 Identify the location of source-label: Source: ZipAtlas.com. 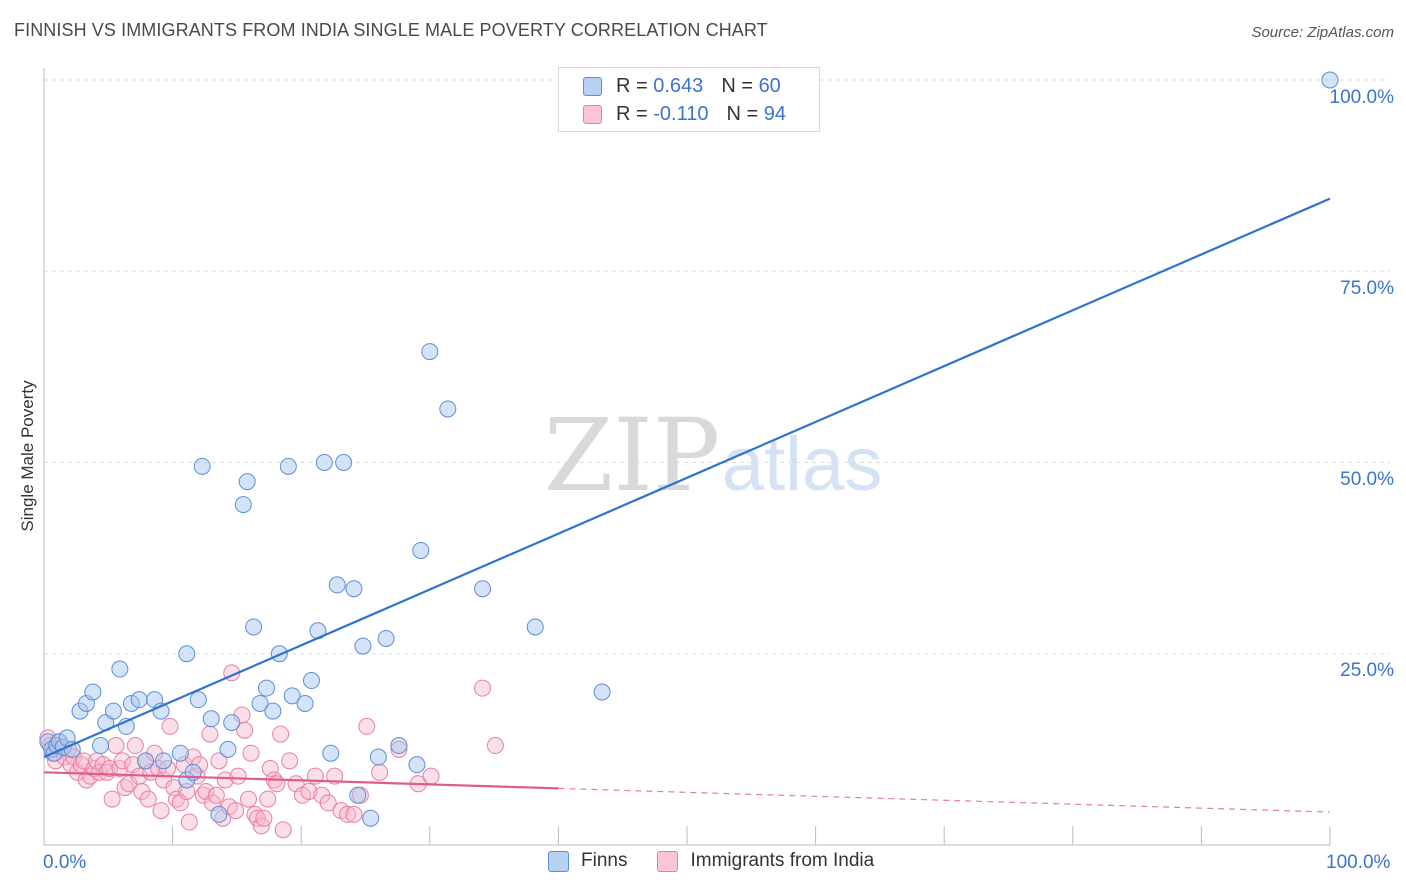
(1322, 32).